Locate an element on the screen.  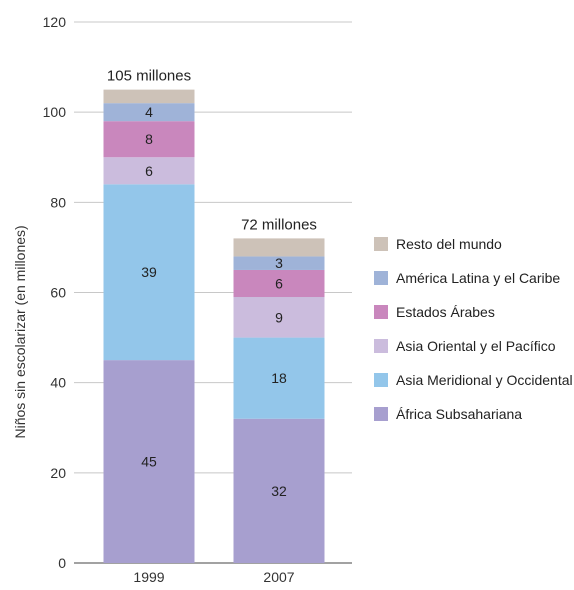
data-label: 32 is located at coordinates (279, 491).